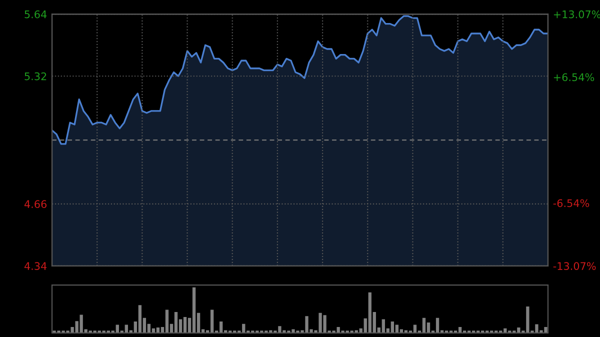 The width and height of the screenshot is (600, 337). I want to click on y-tick-label: 4.34, so click(35, 266).